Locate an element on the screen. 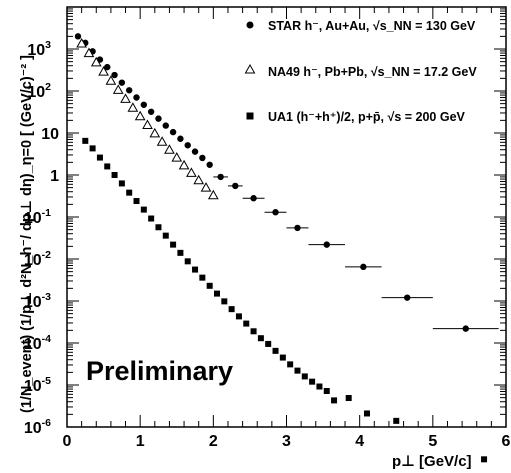  x-tick-label: 1 is located at coordinates (140, 441).